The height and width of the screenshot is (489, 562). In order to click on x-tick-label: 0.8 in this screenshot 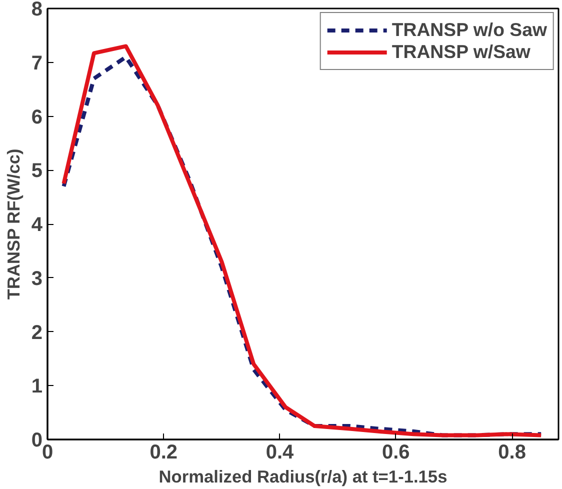, I will do `click(512, 453)`.